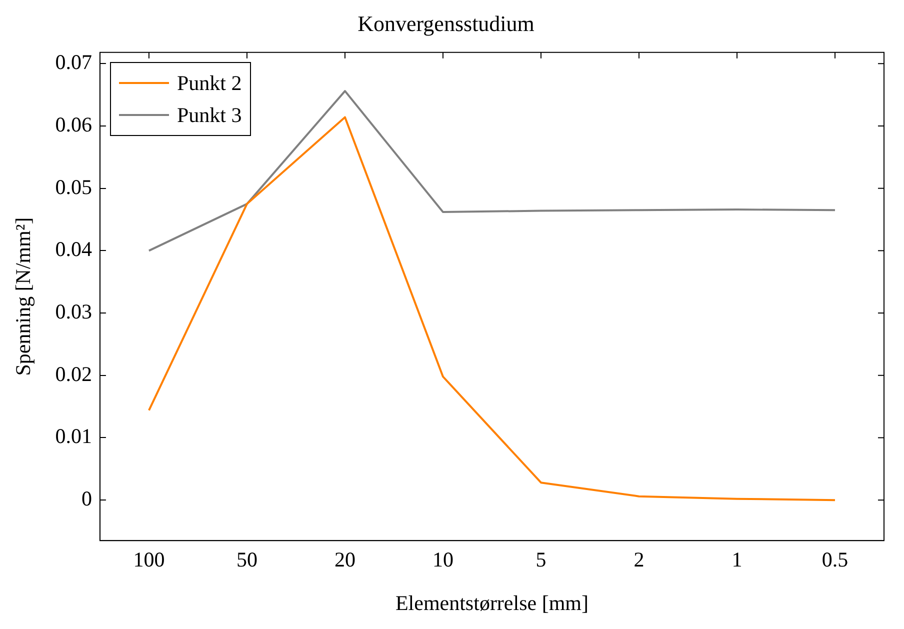 The image size is (904, 629). I want to click on y-tick-label: 0.04, so click(73, 249).